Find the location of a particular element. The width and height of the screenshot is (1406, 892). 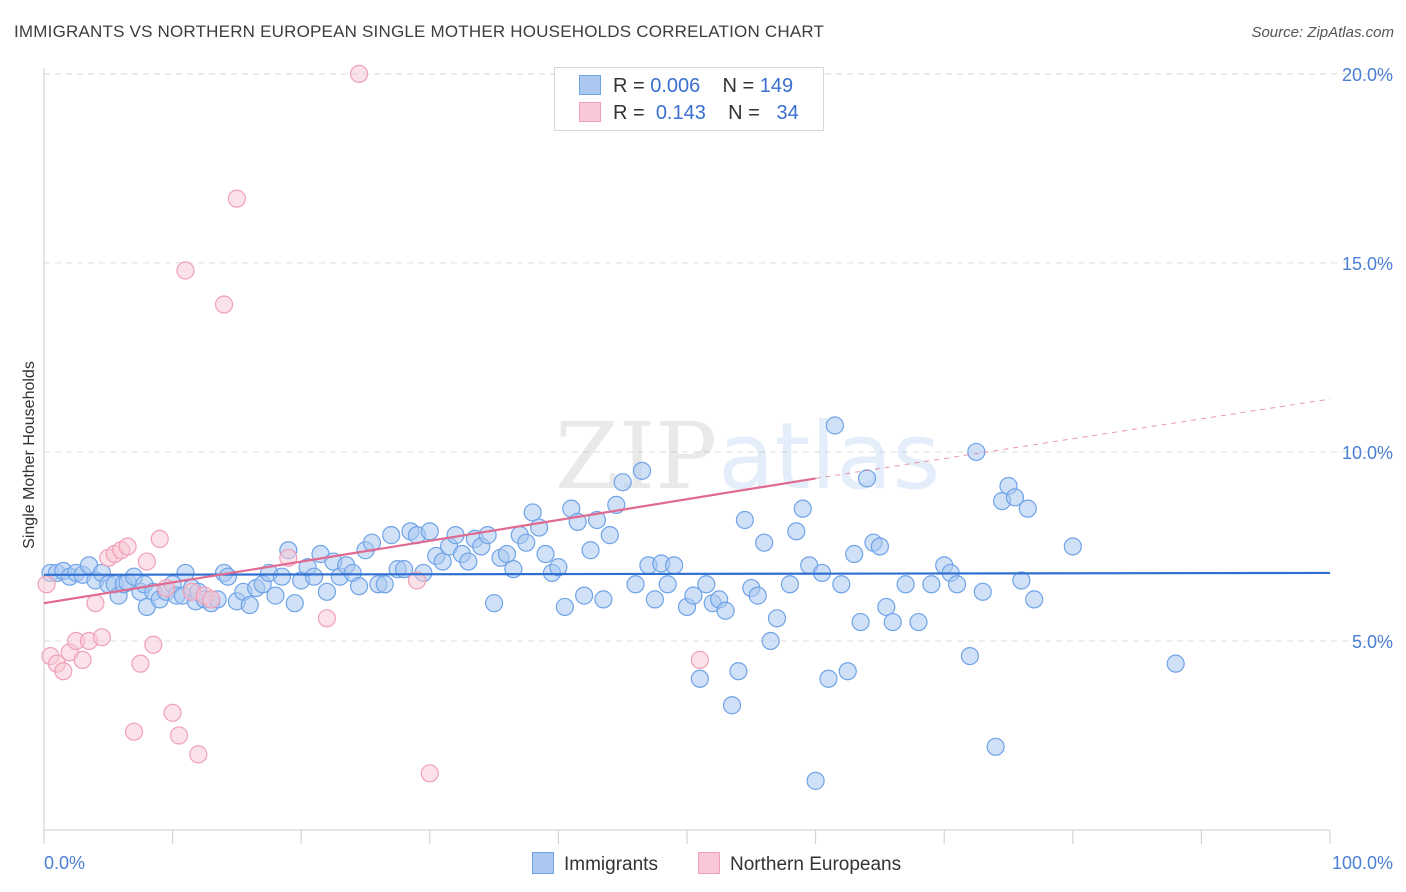

y-ticks: 5.0% 10.0% 15.0% 20.0% is located at coordinates (1367, 358).